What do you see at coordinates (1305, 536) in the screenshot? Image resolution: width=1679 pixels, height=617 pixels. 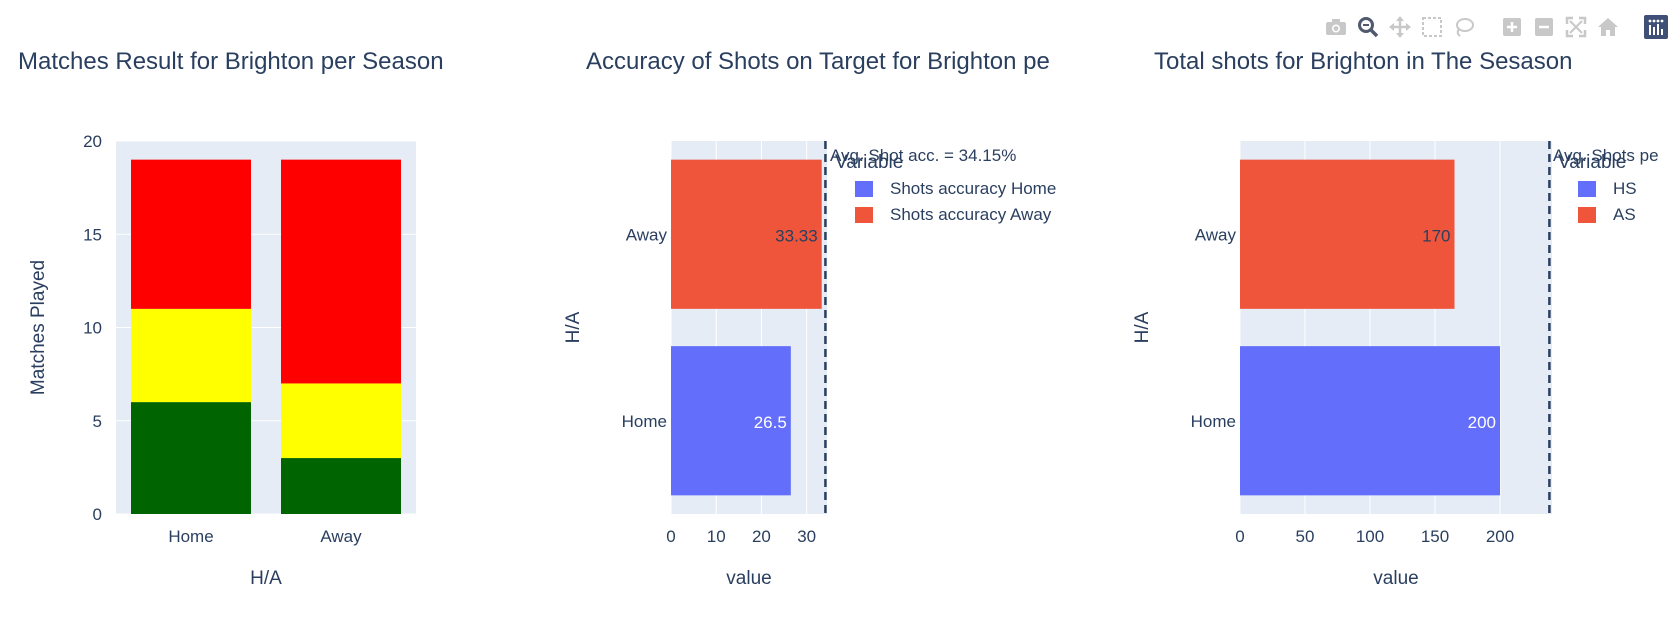 I see `chart3-xtick-label: 50` at bounding box center [1305, 536].